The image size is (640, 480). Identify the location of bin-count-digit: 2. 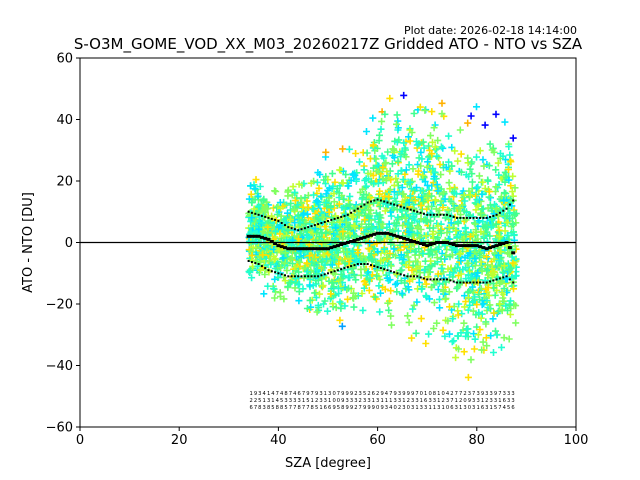
(255, 401).